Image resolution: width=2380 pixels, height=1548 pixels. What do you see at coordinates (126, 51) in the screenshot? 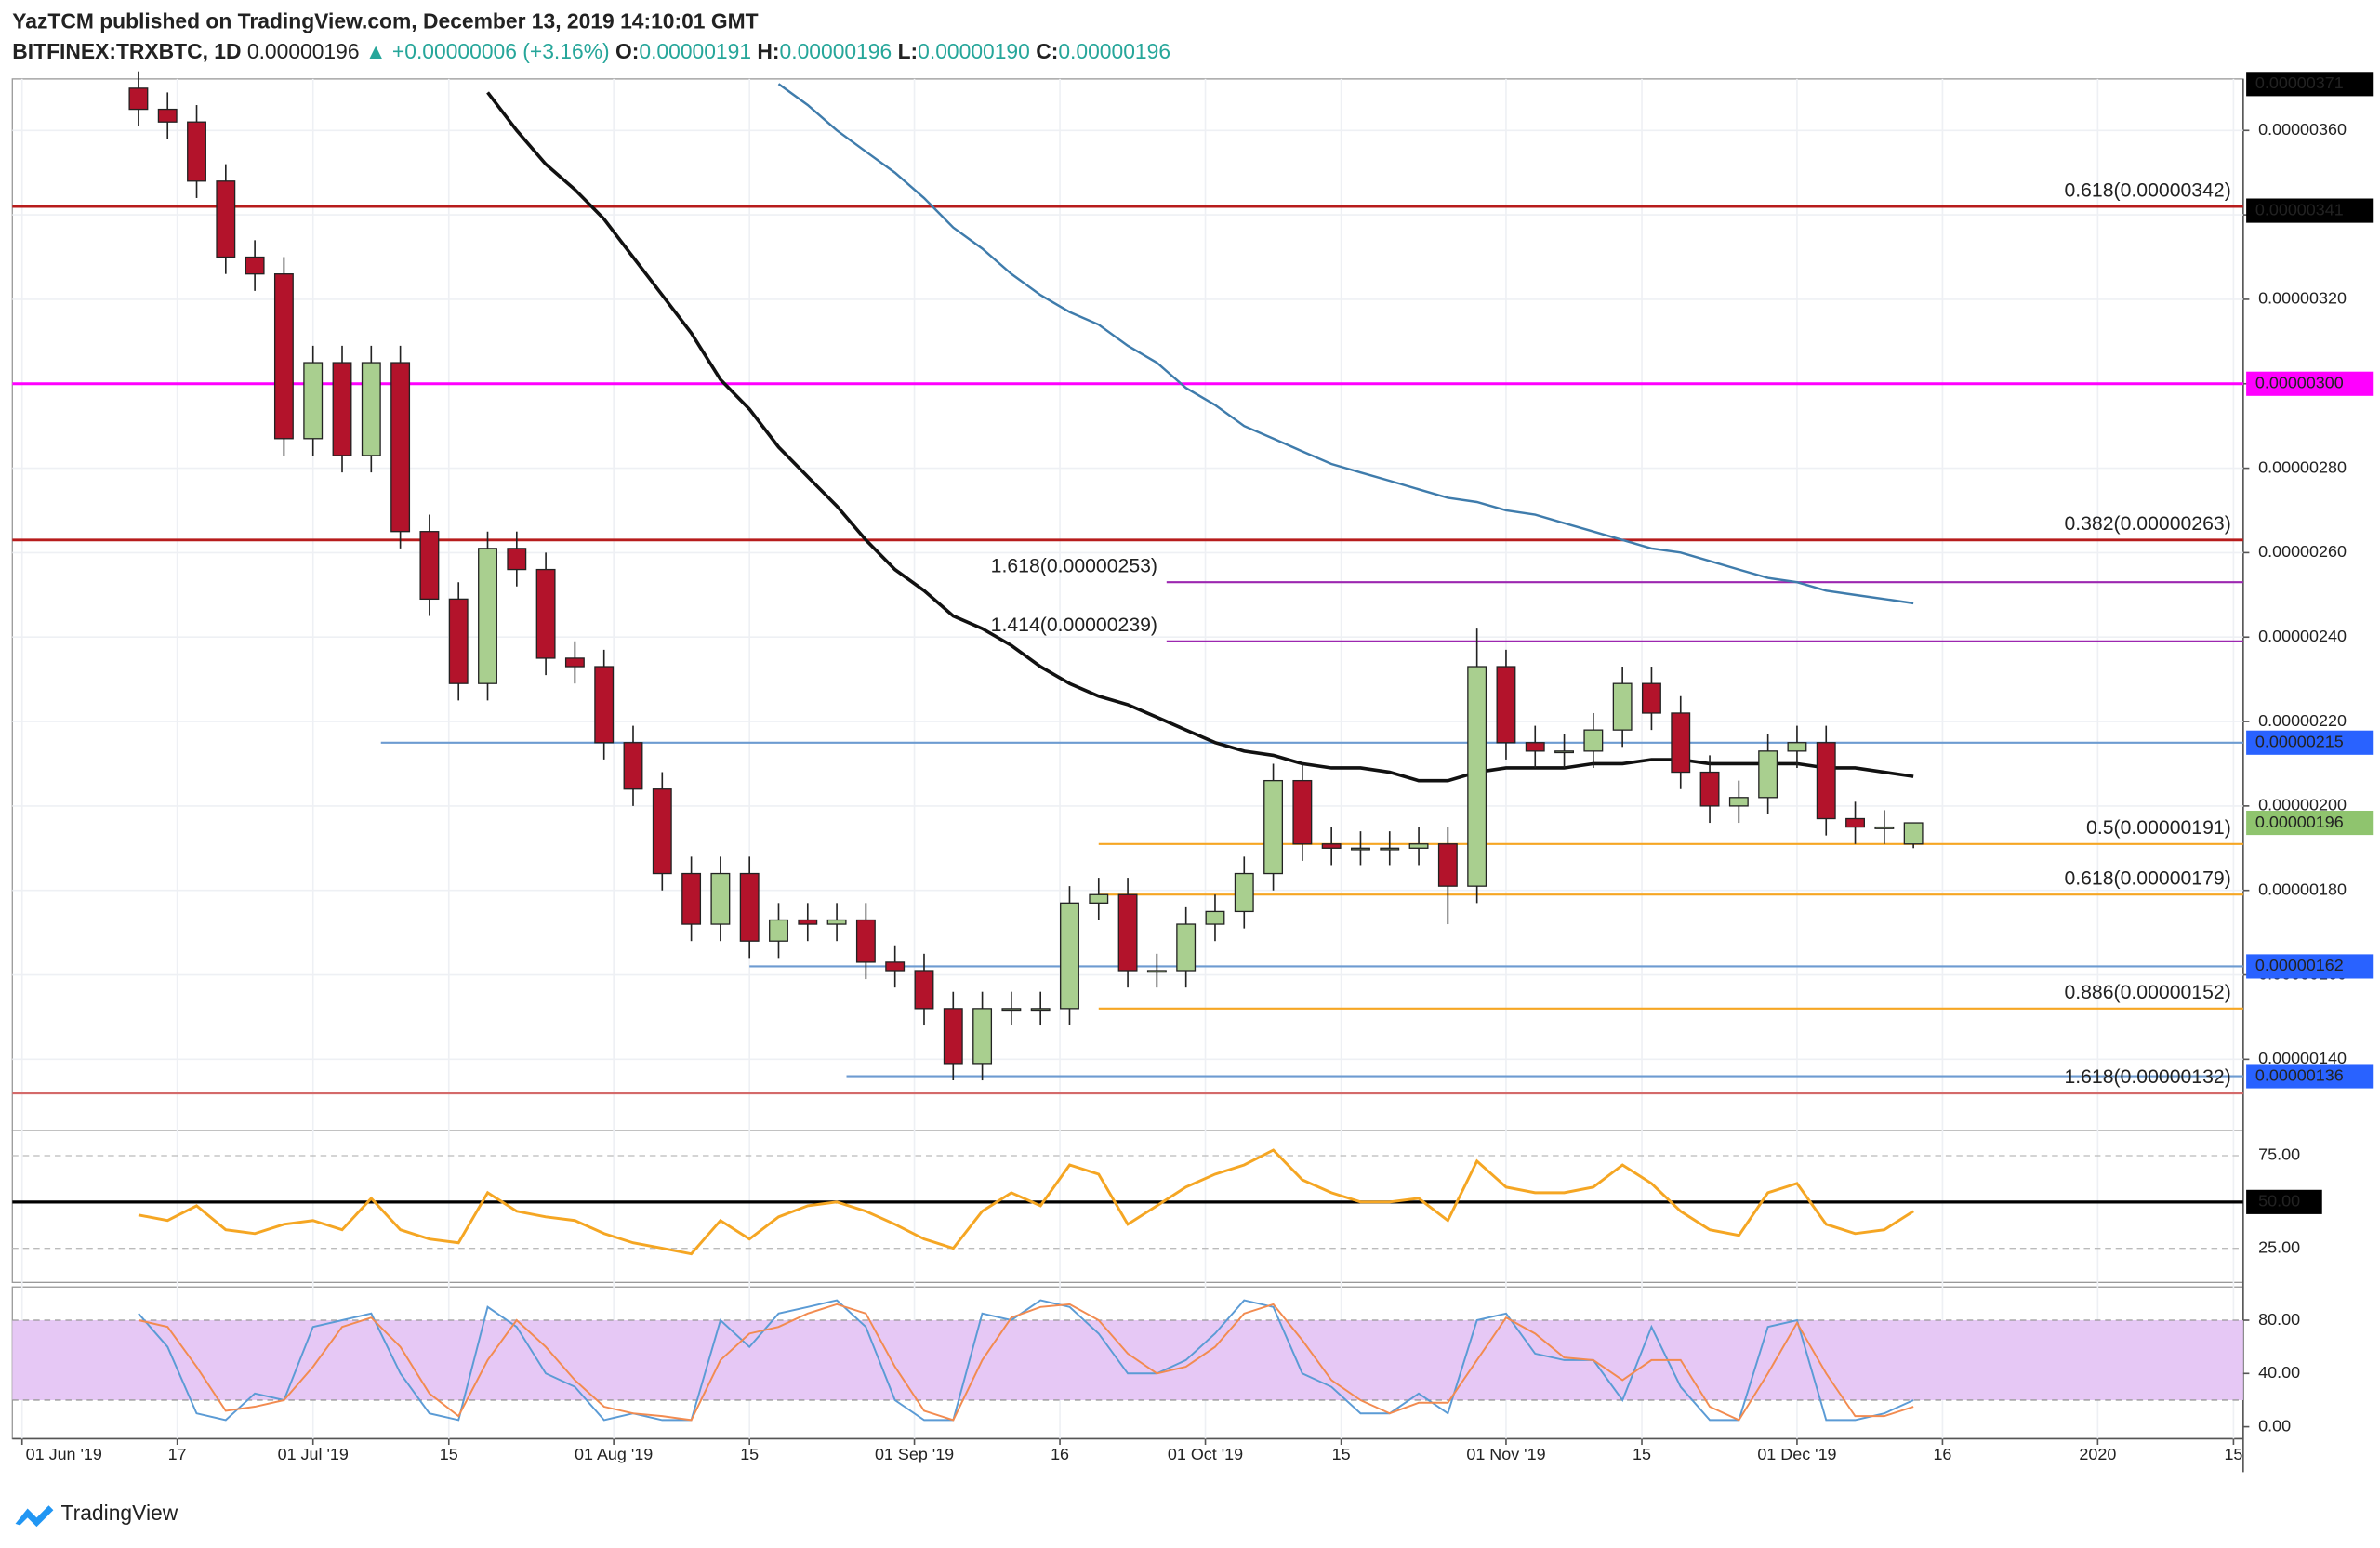
I see `symbol: BITFINEX:TRXBTC, 1D` at bounding box center [126, 51].